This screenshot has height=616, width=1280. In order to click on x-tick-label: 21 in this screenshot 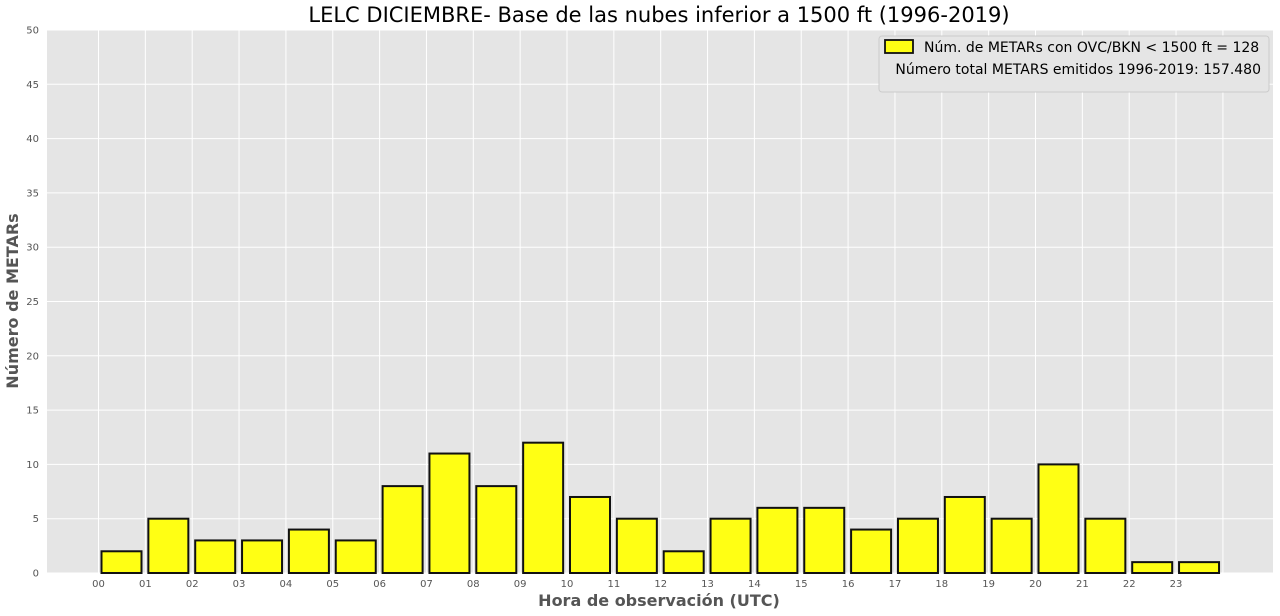, I will do `click(1082, 584)`.